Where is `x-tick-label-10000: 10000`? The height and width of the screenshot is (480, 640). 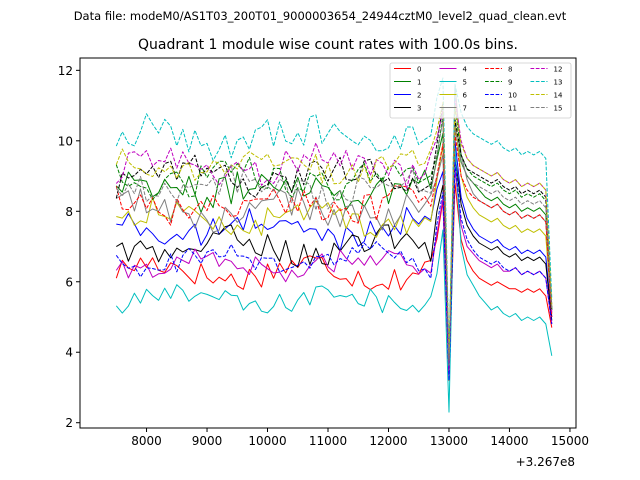
x-tick-label-10000: 10000 is located at coordinates (267, 441).